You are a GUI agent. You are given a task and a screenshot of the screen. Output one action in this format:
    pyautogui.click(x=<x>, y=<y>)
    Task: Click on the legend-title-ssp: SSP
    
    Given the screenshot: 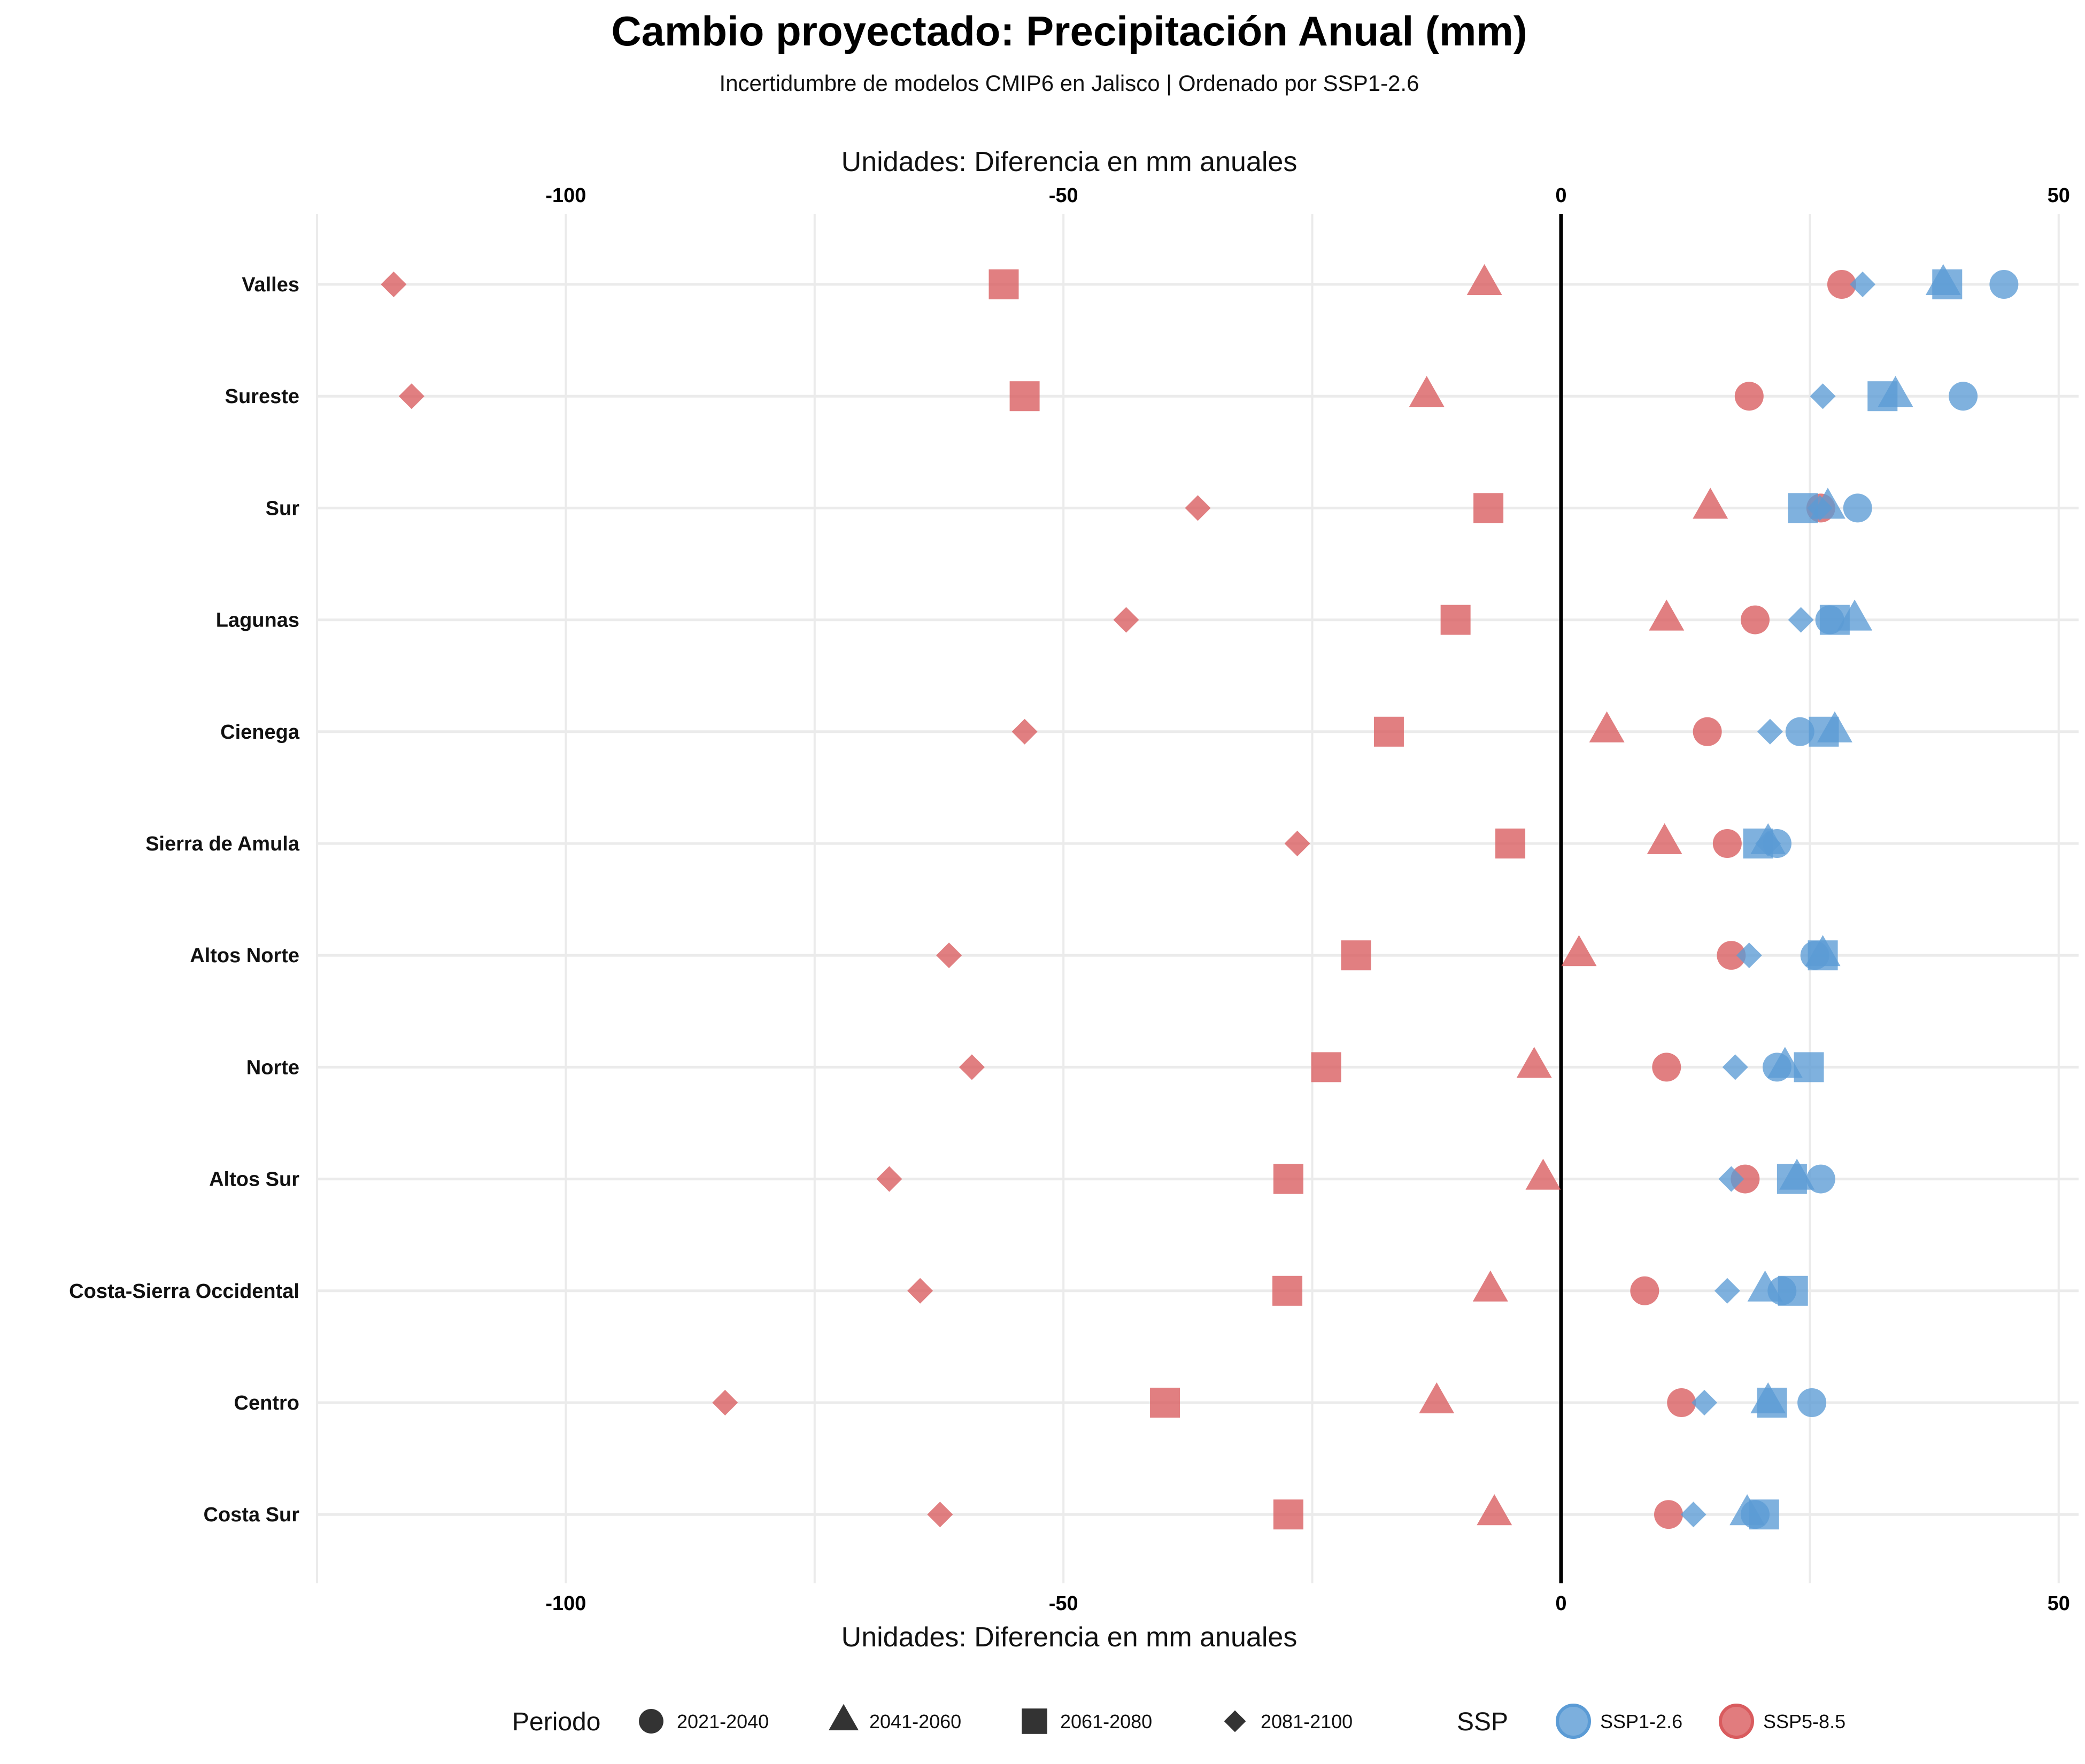 What is the action you would take?
    pyautogui.click(x=1482, y=1722)
    